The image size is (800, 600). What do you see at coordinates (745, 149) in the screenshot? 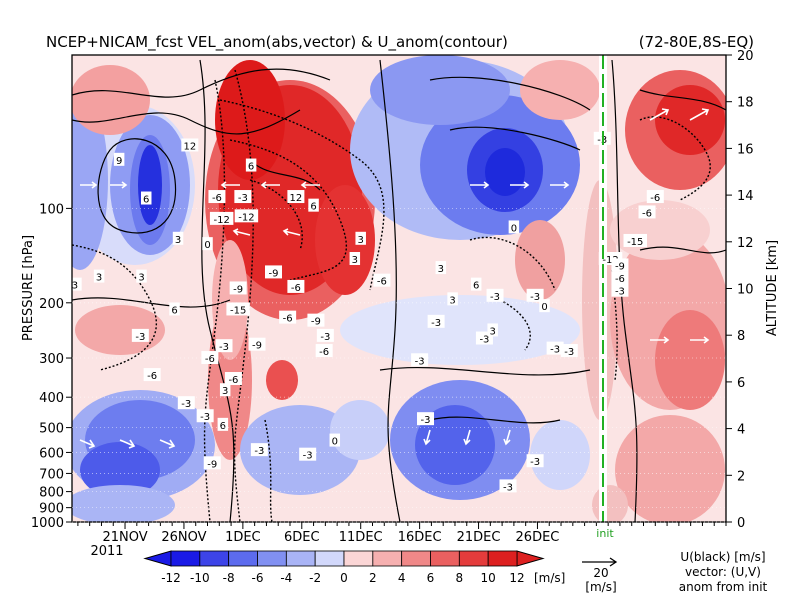
I see `y2-tick-label: 16` at bounding box center [745, 149].